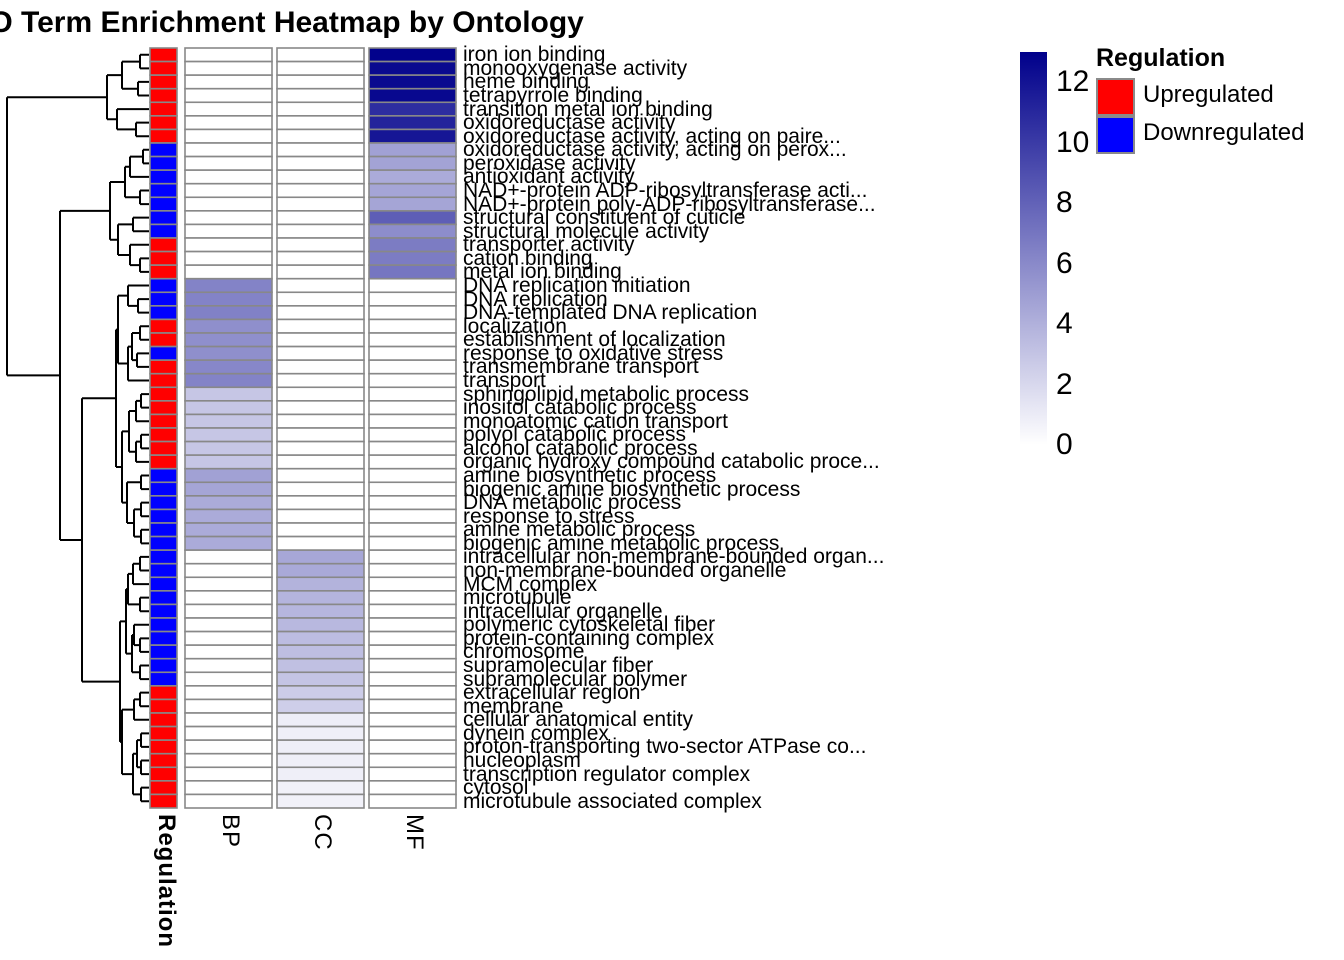  What do you see at coordinates (522, 760) in the screenshot?
I see `row-label: nucleoplasm` at bounding box center [522, 760].